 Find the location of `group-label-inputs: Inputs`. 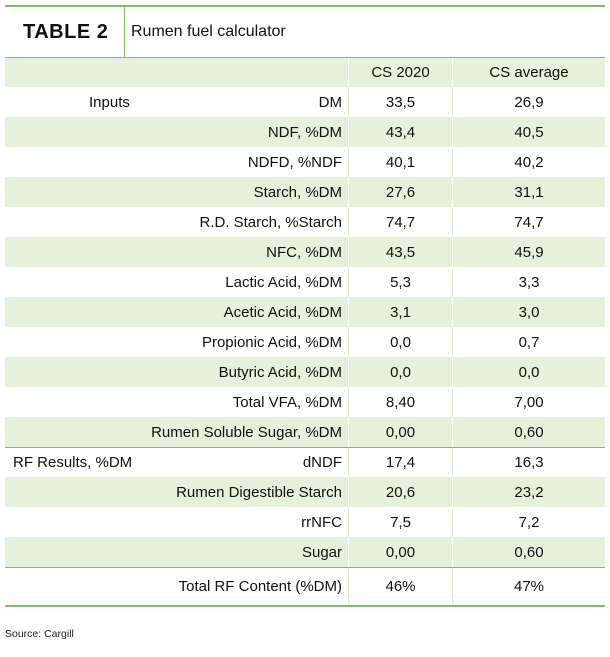

group-label-inputs: Inputs is located at coordinates (109, 102).